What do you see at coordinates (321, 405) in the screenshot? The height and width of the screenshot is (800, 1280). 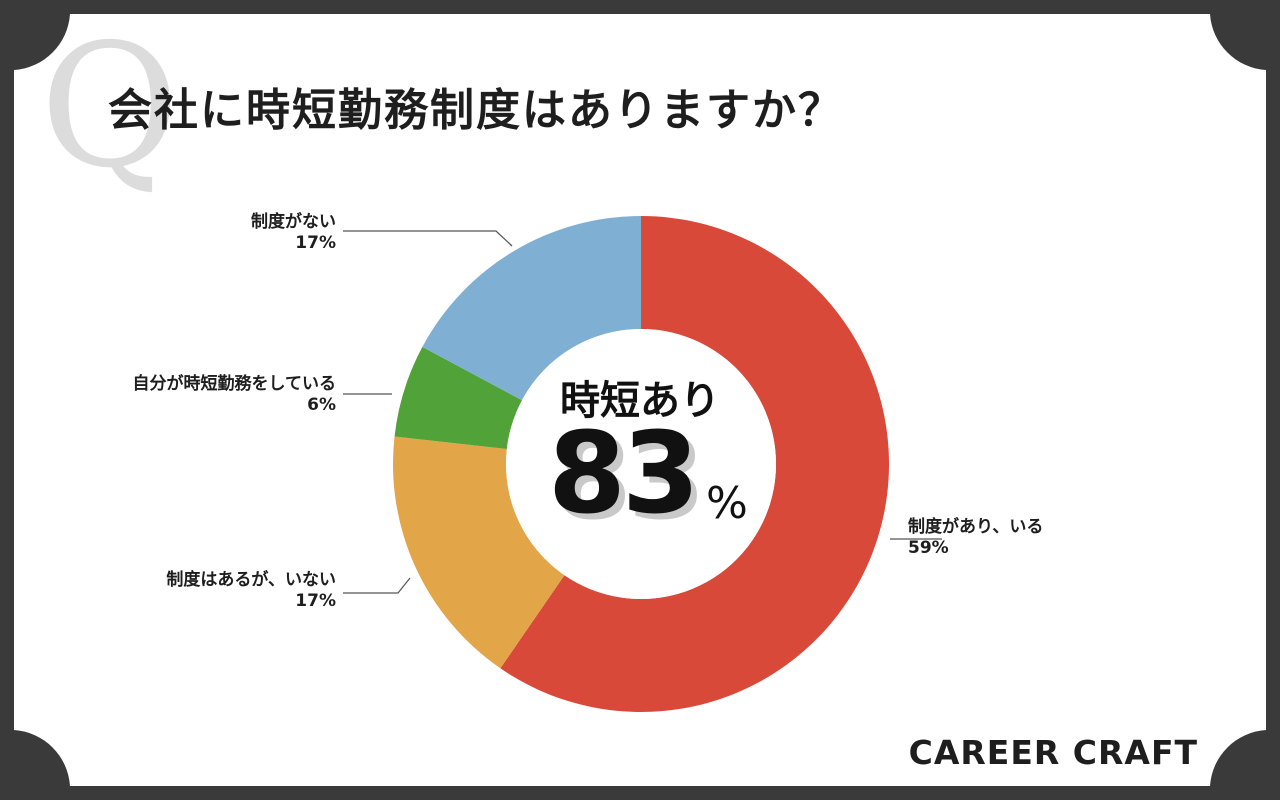 I see `label-slice-3-pct: 6%` at bounding box center [321, 405].